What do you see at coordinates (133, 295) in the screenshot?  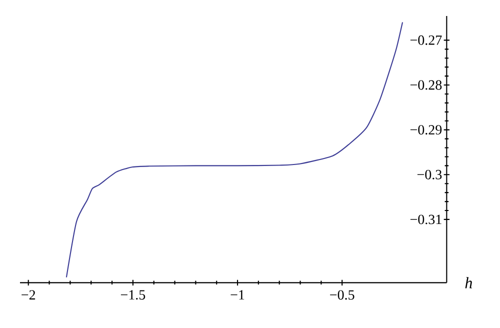 I see `x-tick-label: −1.5` at bounding box center [133, 295].